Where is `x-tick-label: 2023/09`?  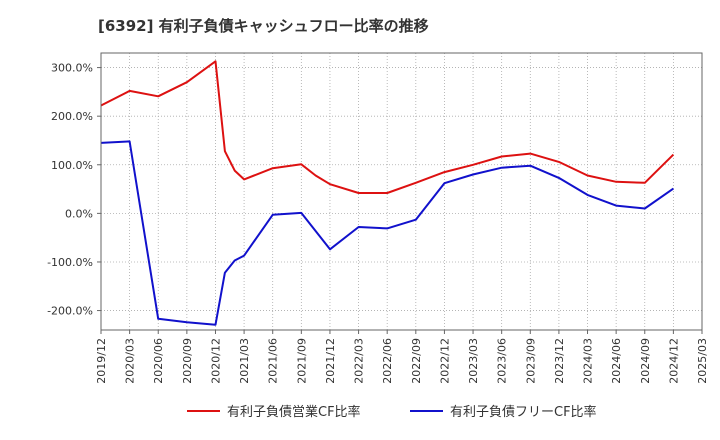
x-tick-label: 2023/09 is located at coordinates (530, 361).